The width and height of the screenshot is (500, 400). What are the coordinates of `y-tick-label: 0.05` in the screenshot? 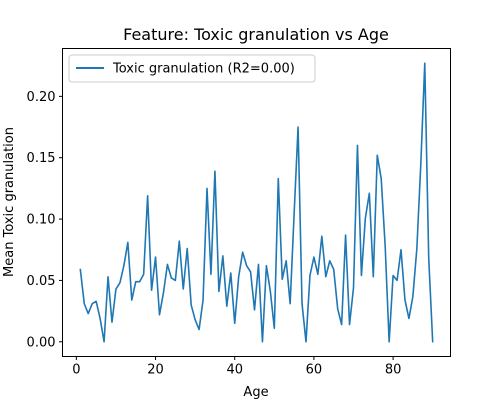 It's located at (41, 281).